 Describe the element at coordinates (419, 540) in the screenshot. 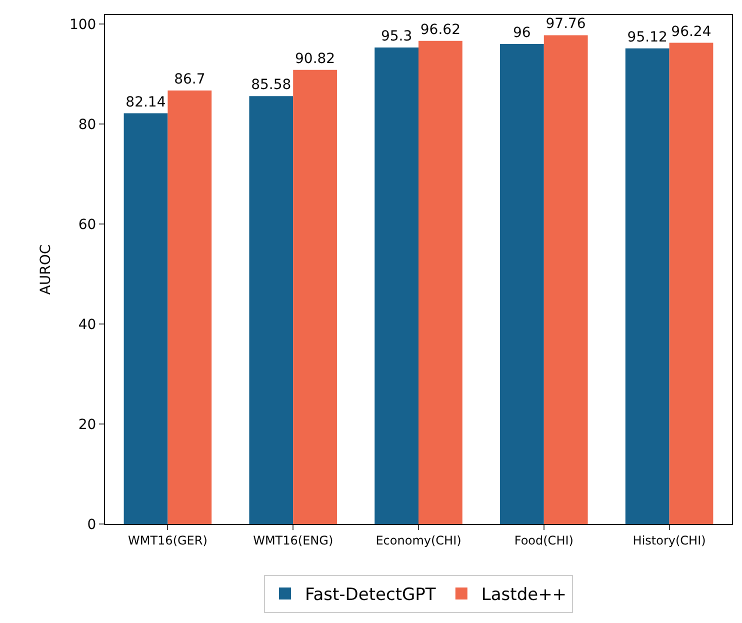

I see `x-tick-label: Economy(CHI)` at that location.